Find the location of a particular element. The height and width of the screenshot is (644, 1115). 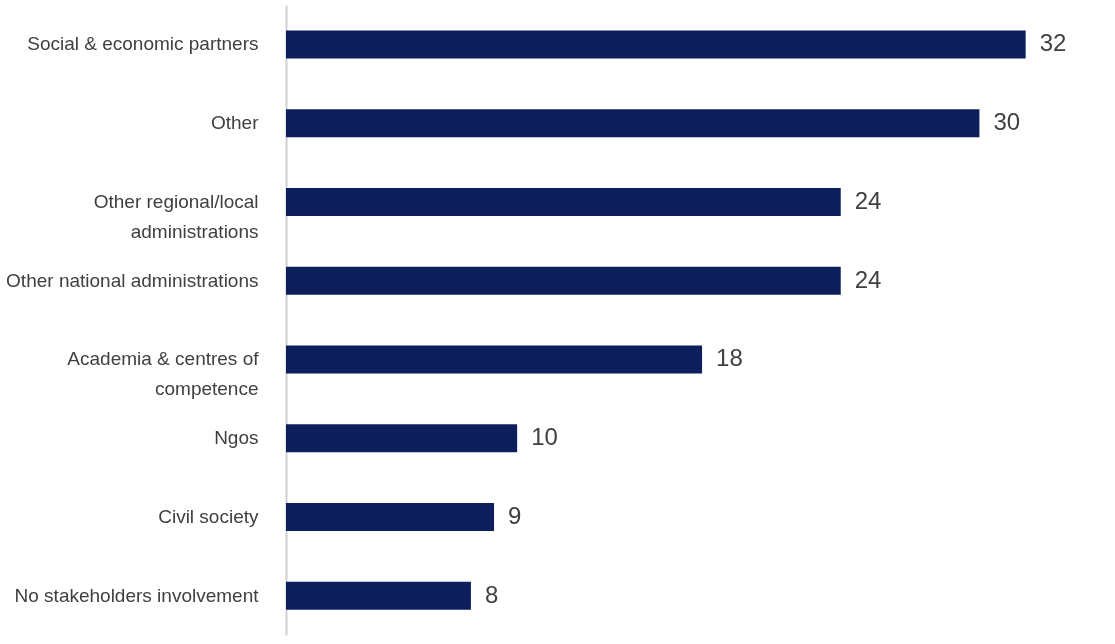

data-label: 32 is located at coordinates (1053, 43).